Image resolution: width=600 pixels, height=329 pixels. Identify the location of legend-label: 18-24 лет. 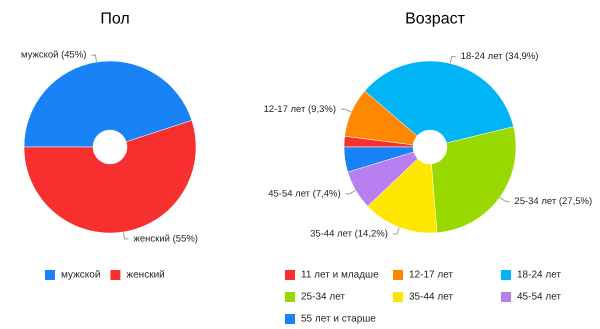
(539, 275).